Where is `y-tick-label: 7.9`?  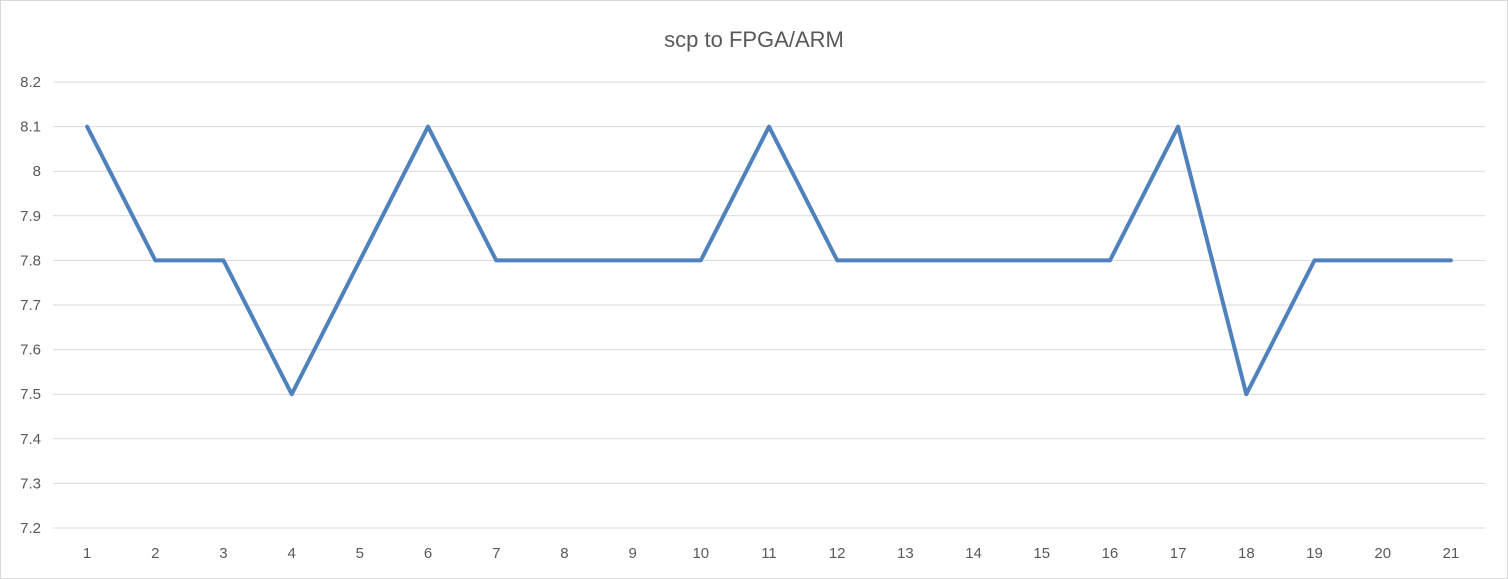
y-tick-label: 7.9 is located at coordinates (30, 216).